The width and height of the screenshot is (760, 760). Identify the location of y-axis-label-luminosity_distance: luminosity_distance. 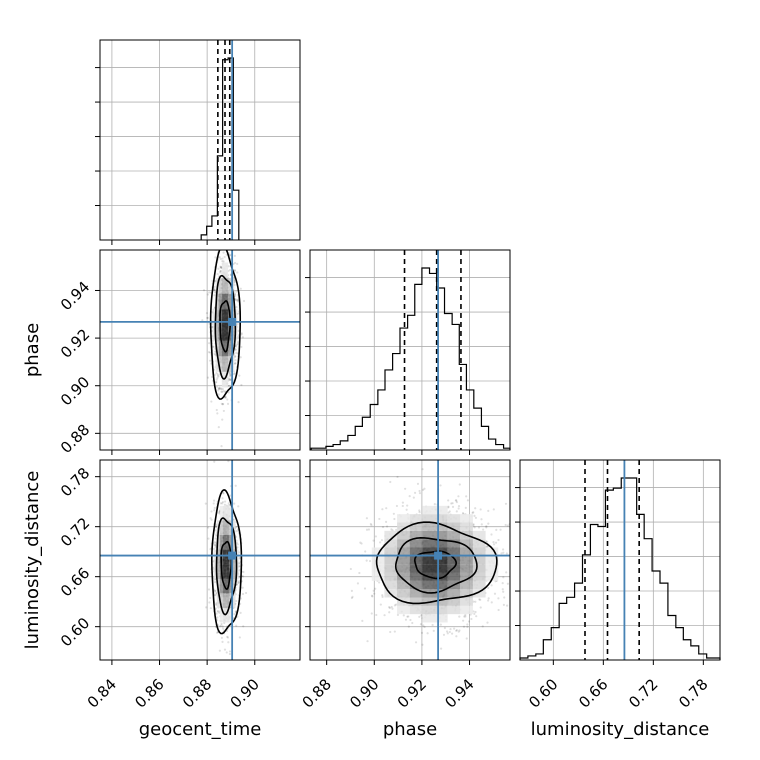
(32, 560).